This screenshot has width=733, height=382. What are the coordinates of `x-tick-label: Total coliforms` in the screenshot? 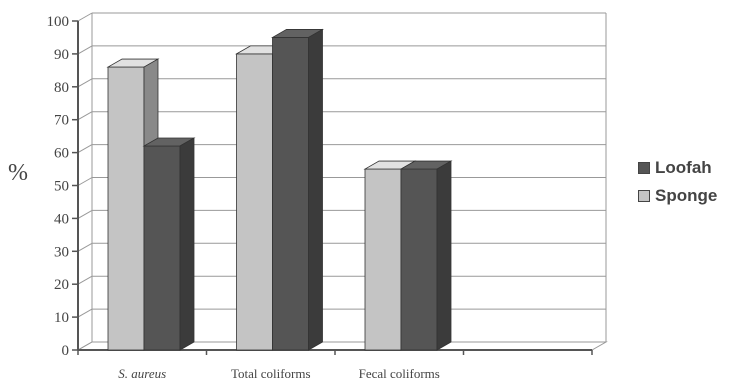 It's located at (271, 373).